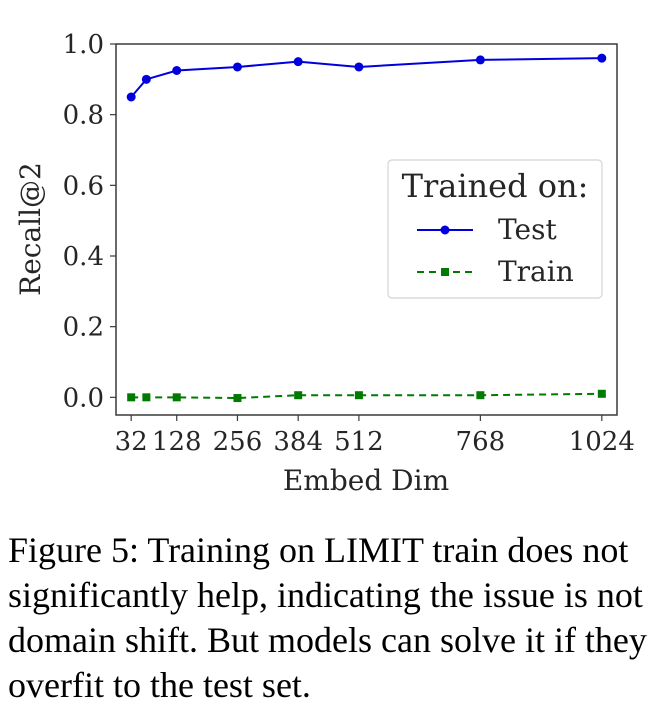  I want to click on y-tick-label: 1.0, so click(83, 45).